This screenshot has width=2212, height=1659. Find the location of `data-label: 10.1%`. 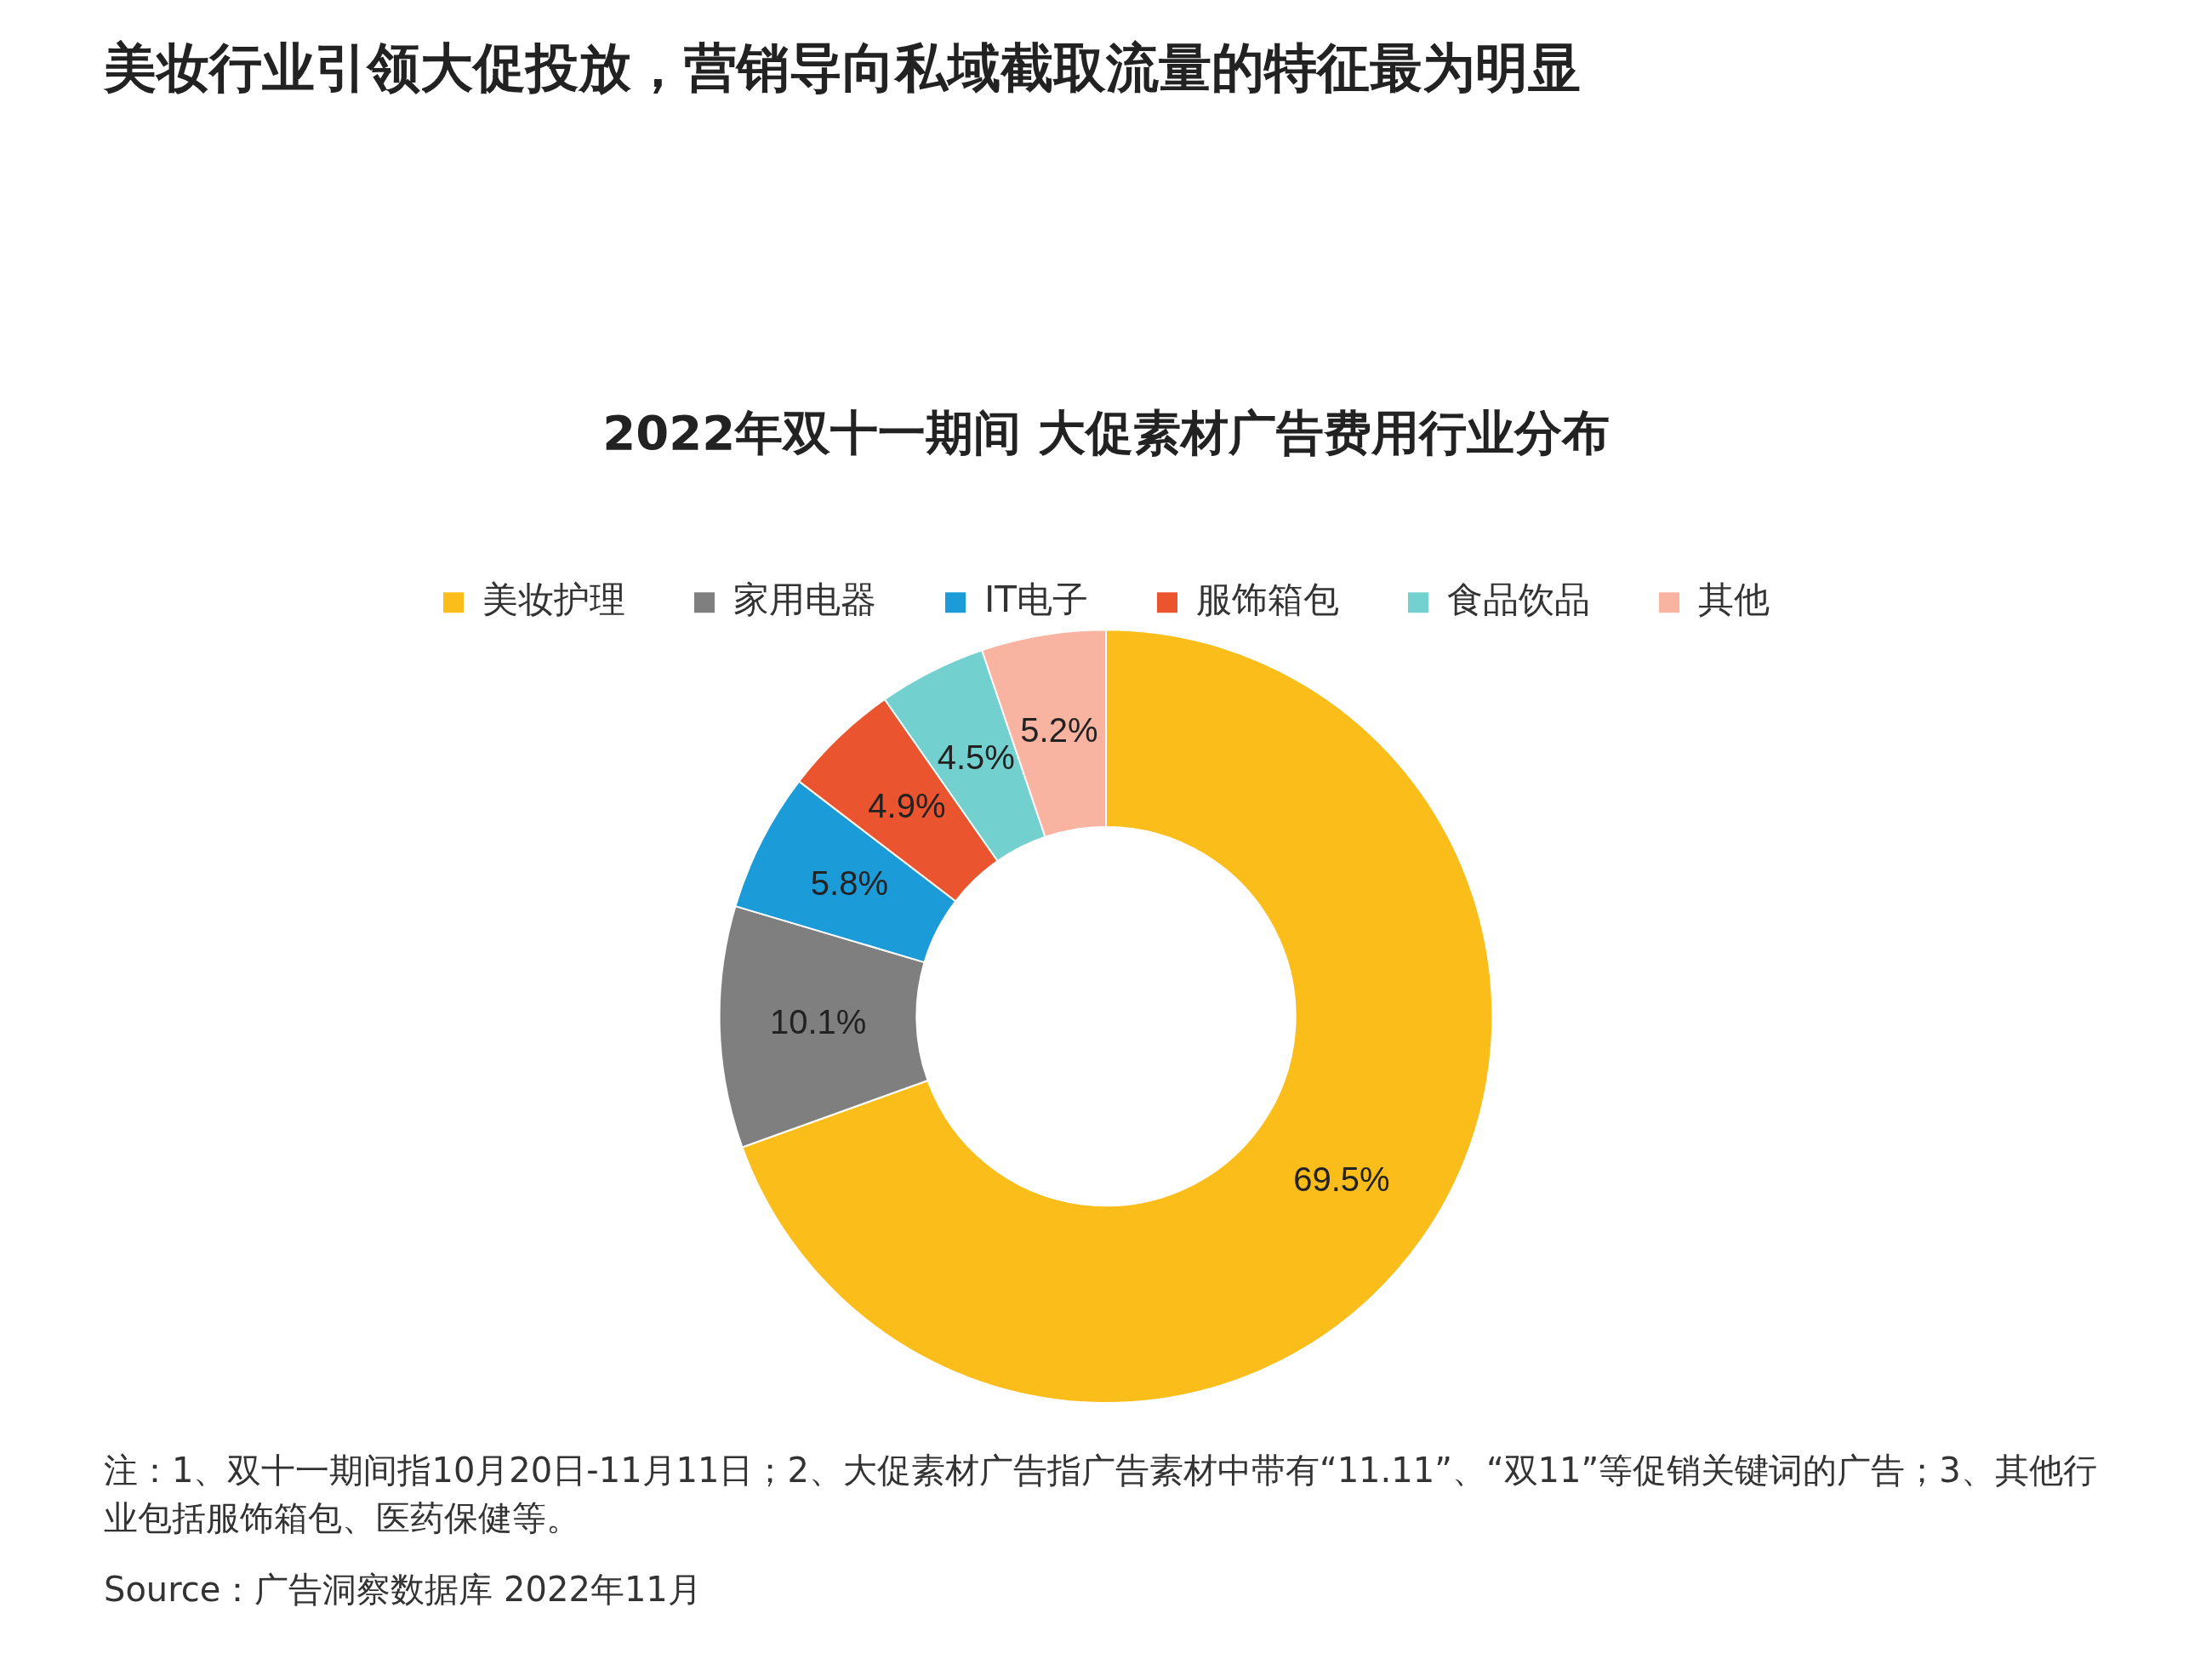

data-label: 10.1% is located at coordinates (818, 1022).